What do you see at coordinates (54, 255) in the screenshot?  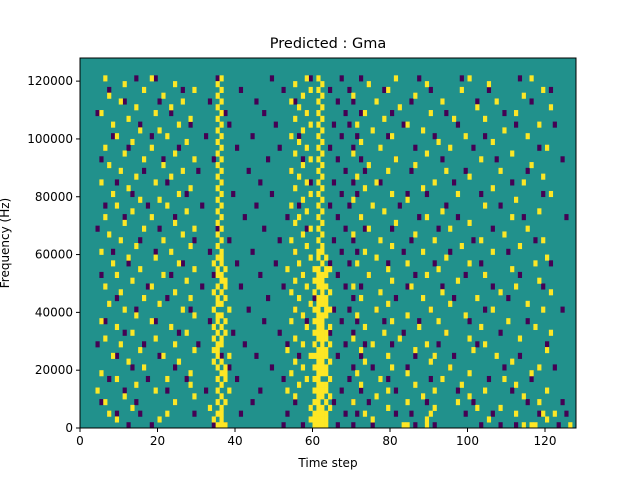 I see `y-tick-label: 60000` at bounding box center [54, 255].